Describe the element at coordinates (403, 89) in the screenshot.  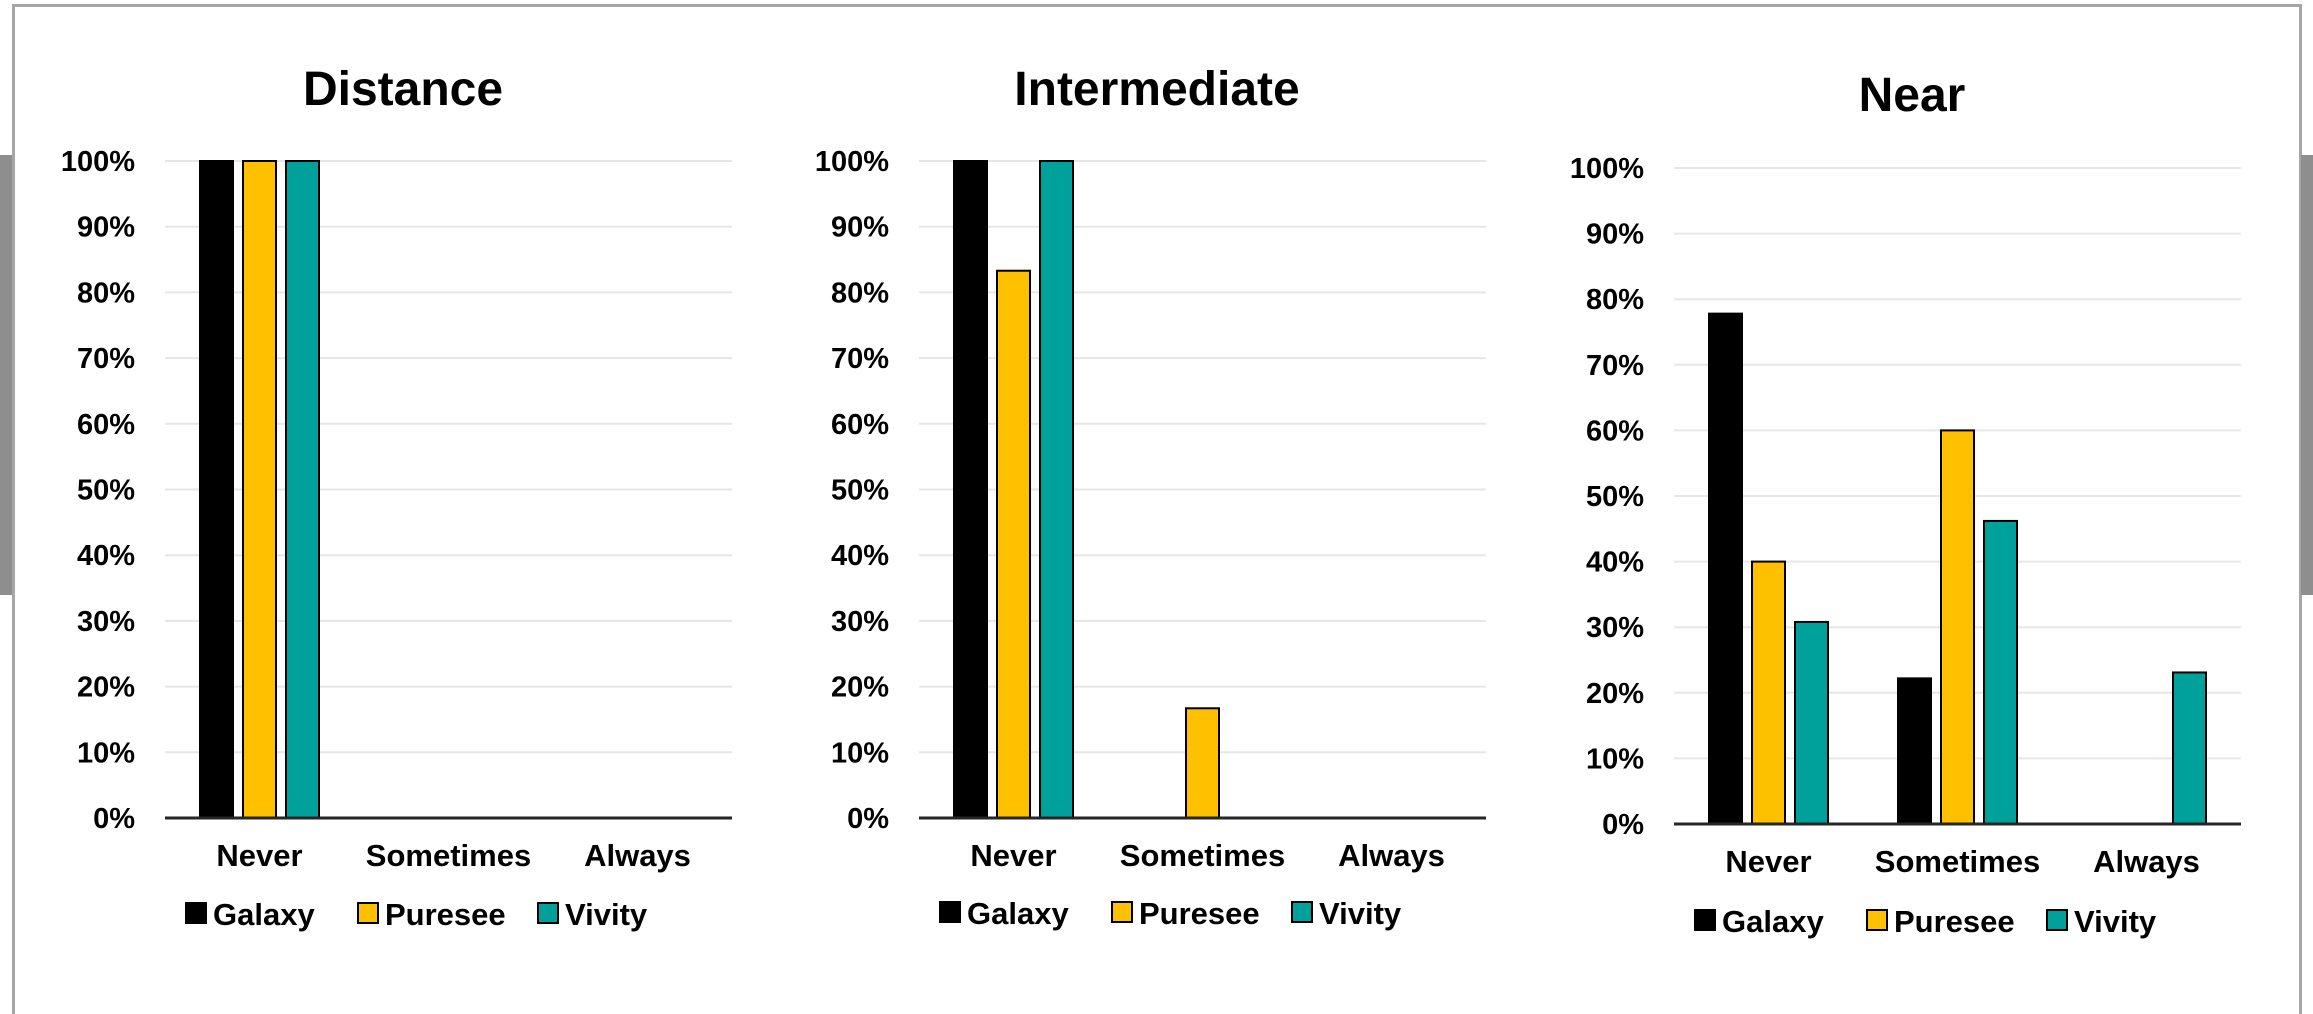
I see `chart-title: Distance` at that location.